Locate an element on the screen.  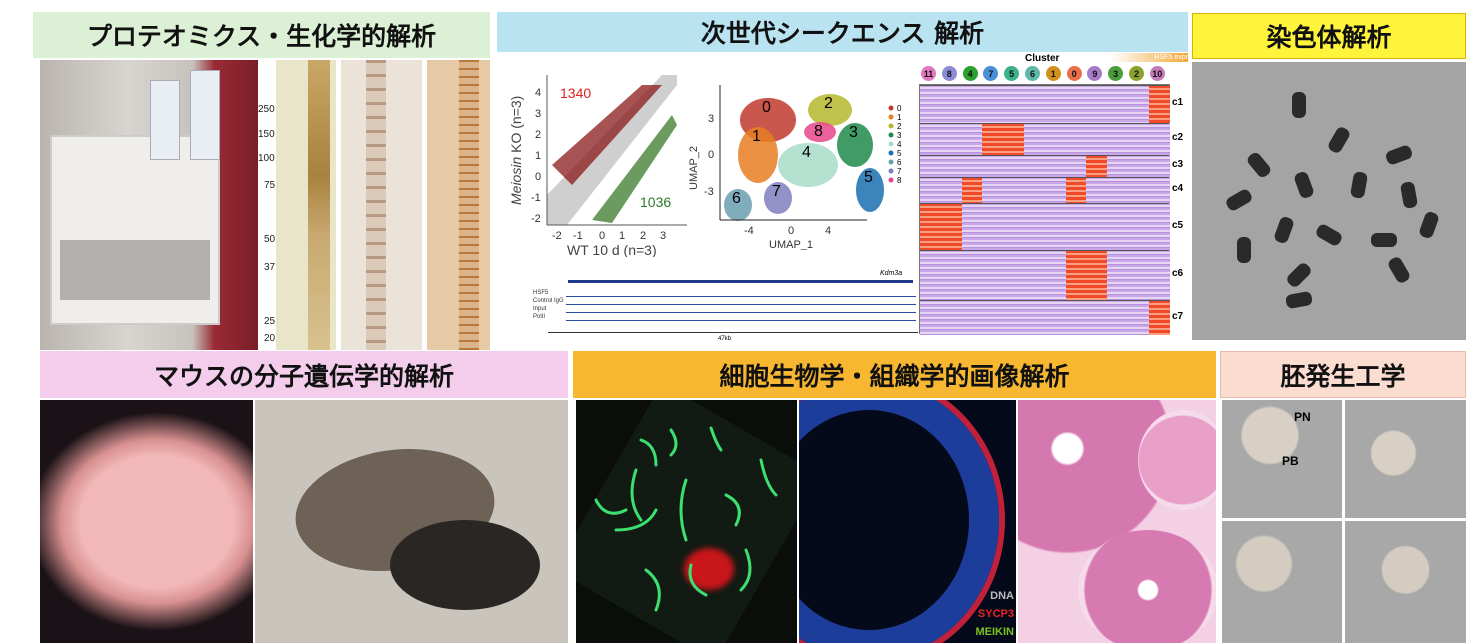
umap-cluster-label: 8 is located at coordinates (818, 131).